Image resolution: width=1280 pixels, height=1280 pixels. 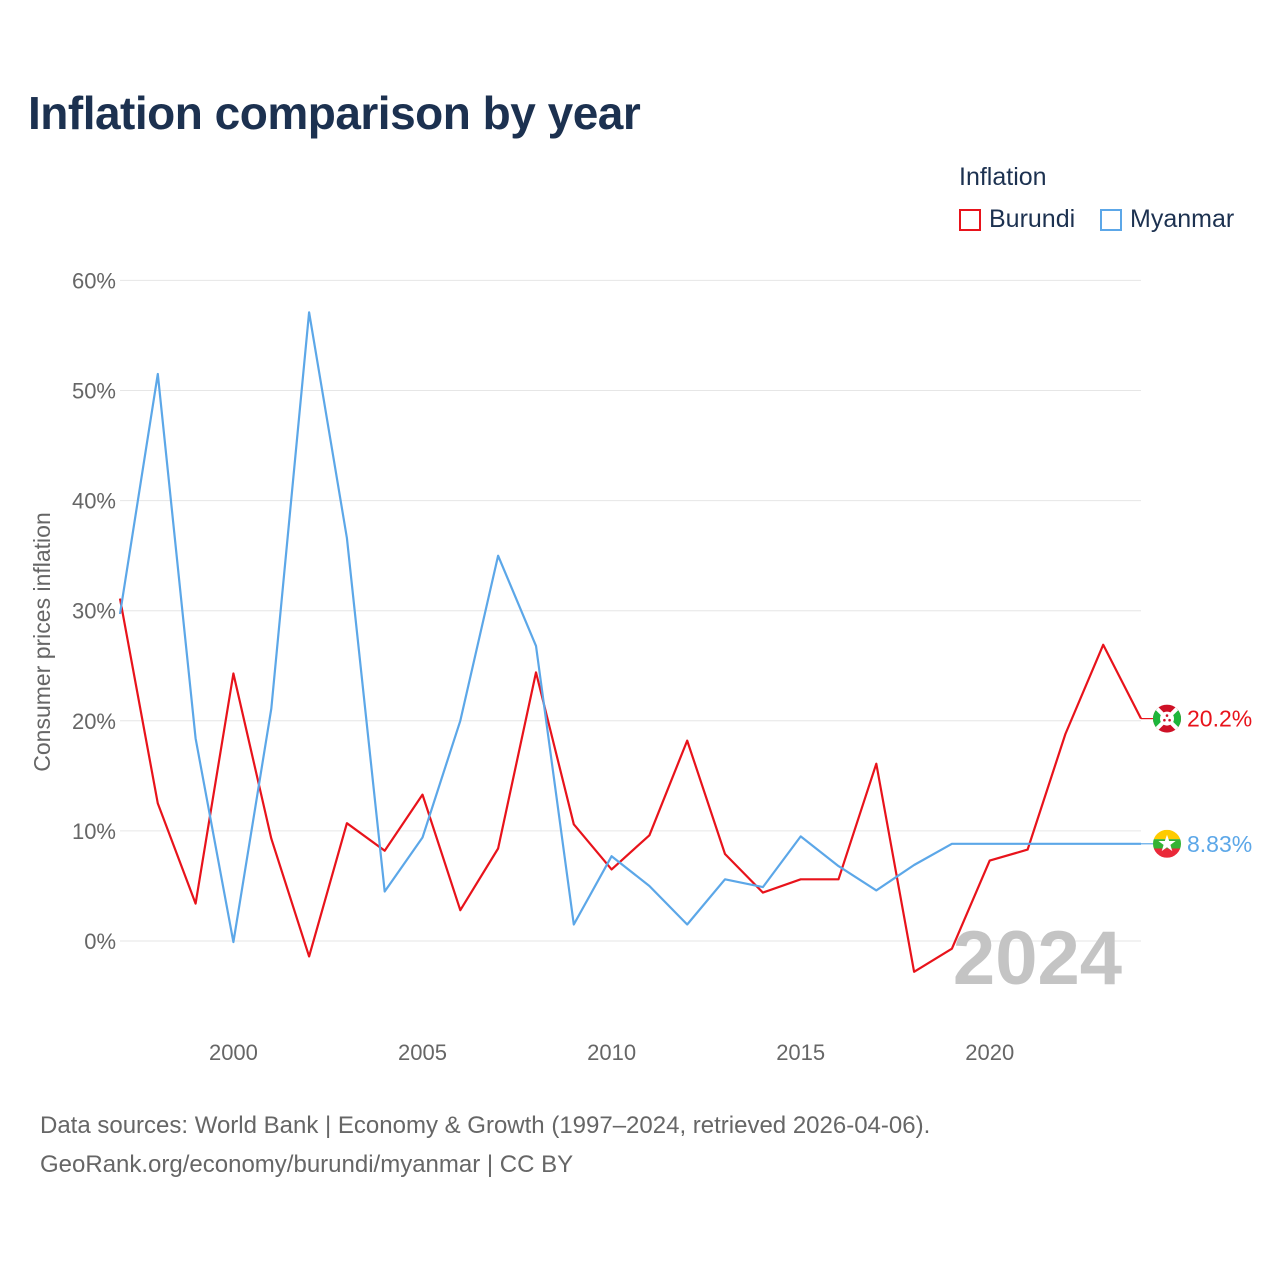 I want to click on legend-label-burundi: Burundi, so click(x=1032, y=219).